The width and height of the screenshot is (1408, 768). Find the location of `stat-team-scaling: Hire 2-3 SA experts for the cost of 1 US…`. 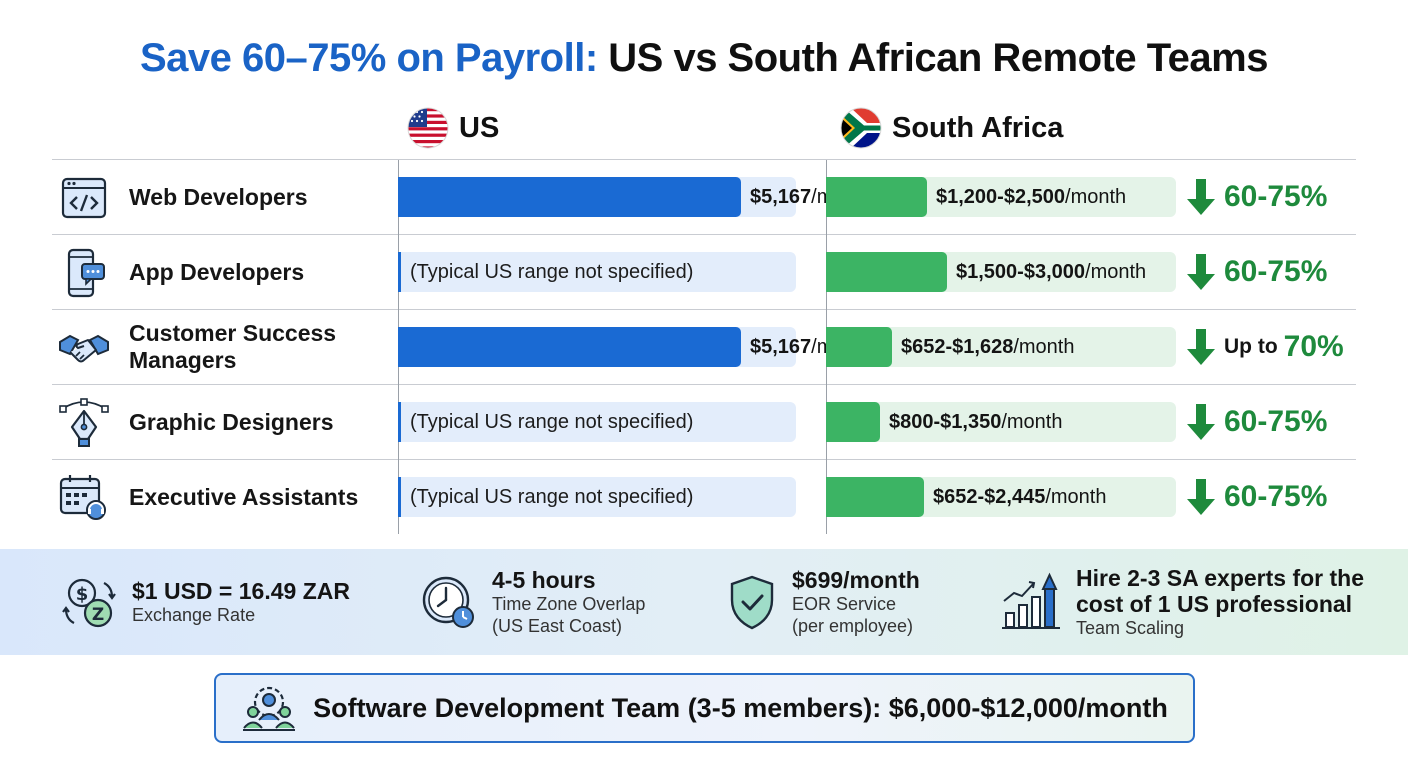

stat-team-scaling: Hire 2-3 SA experts for the cost of 1 US… is located at coordinates (1182, 602).